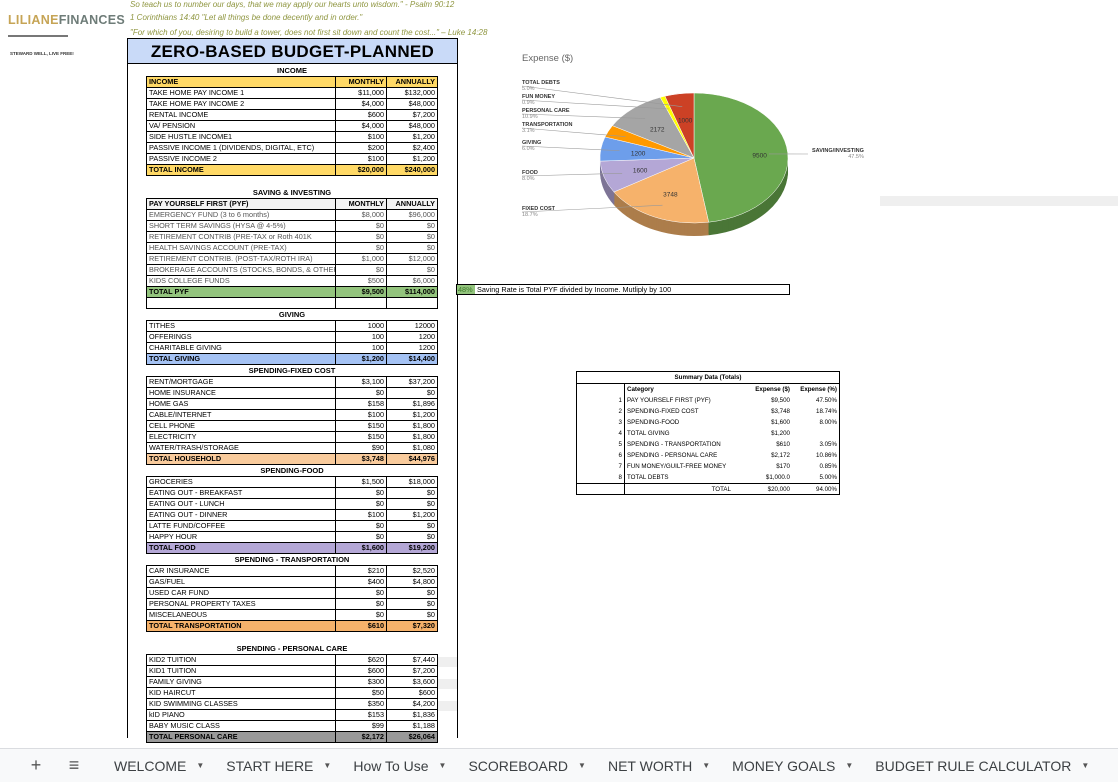  I want to click on cell-label: EMERGENCY FUND (3 to 6 months), so click(241, 215).